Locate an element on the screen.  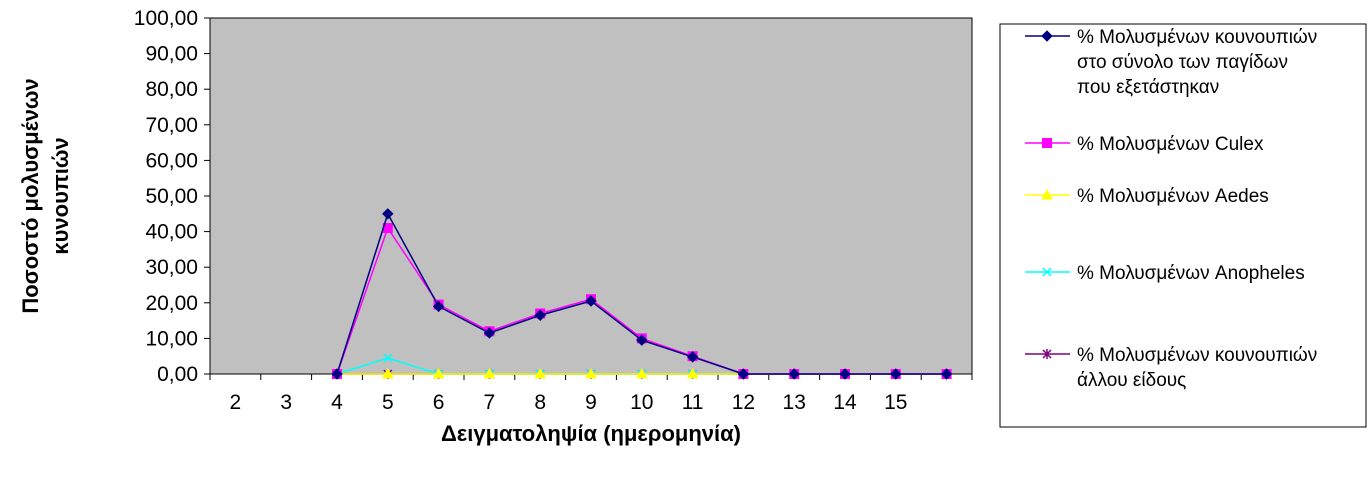
x-tick-label: 14 is located at coordinates (845, 402).